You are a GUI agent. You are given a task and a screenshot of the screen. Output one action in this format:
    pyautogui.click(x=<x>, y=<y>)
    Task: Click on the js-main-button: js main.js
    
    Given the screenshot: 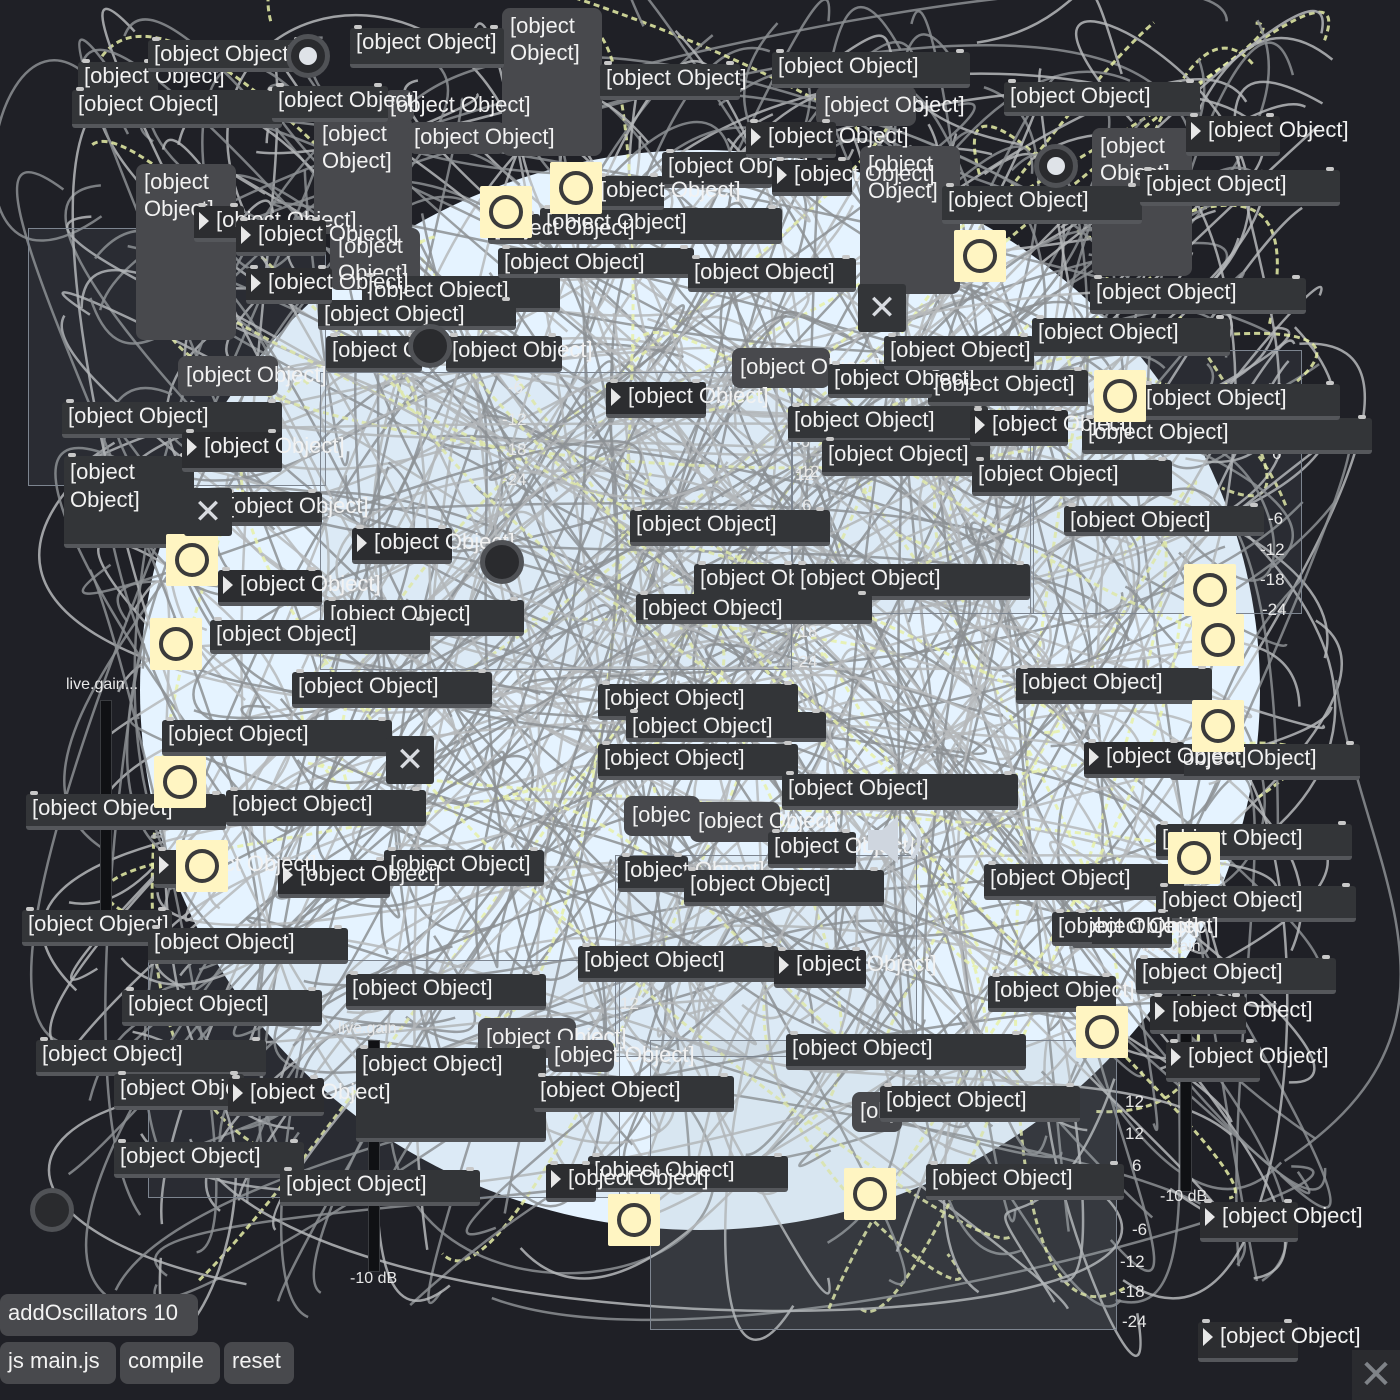 What is the action you would take?
    pyautogui.click(x=58, y=1363)
    